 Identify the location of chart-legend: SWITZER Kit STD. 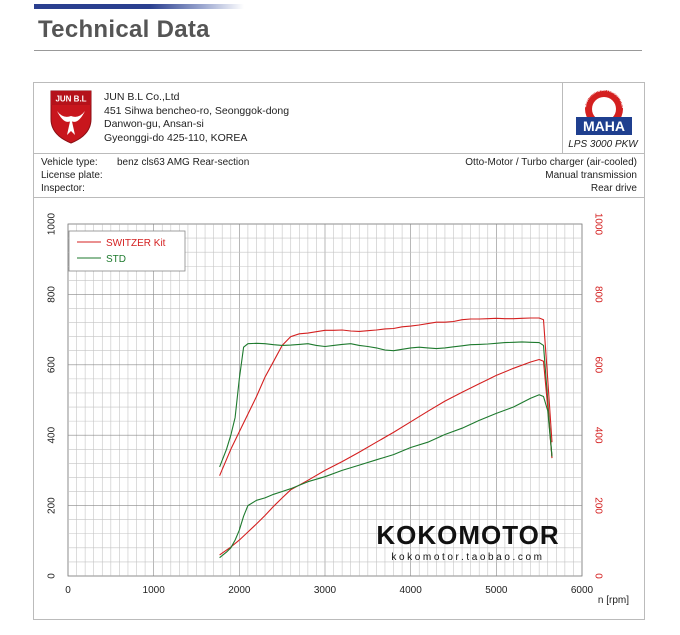
(127, 251).